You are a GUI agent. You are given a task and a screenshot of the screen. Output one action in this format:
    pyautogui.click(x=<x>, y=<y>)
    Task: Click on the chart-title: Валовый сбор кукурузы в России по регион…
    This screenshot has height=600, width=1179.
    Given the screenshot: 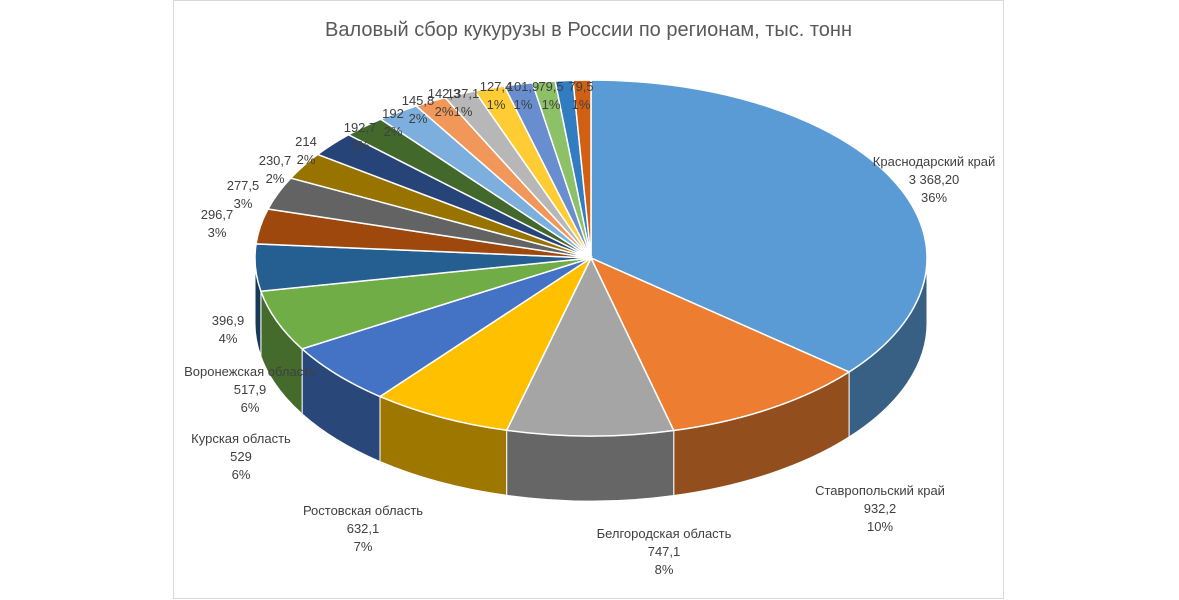 What is the action you would take?
    pyautogui.click(x=588, y=30)
    